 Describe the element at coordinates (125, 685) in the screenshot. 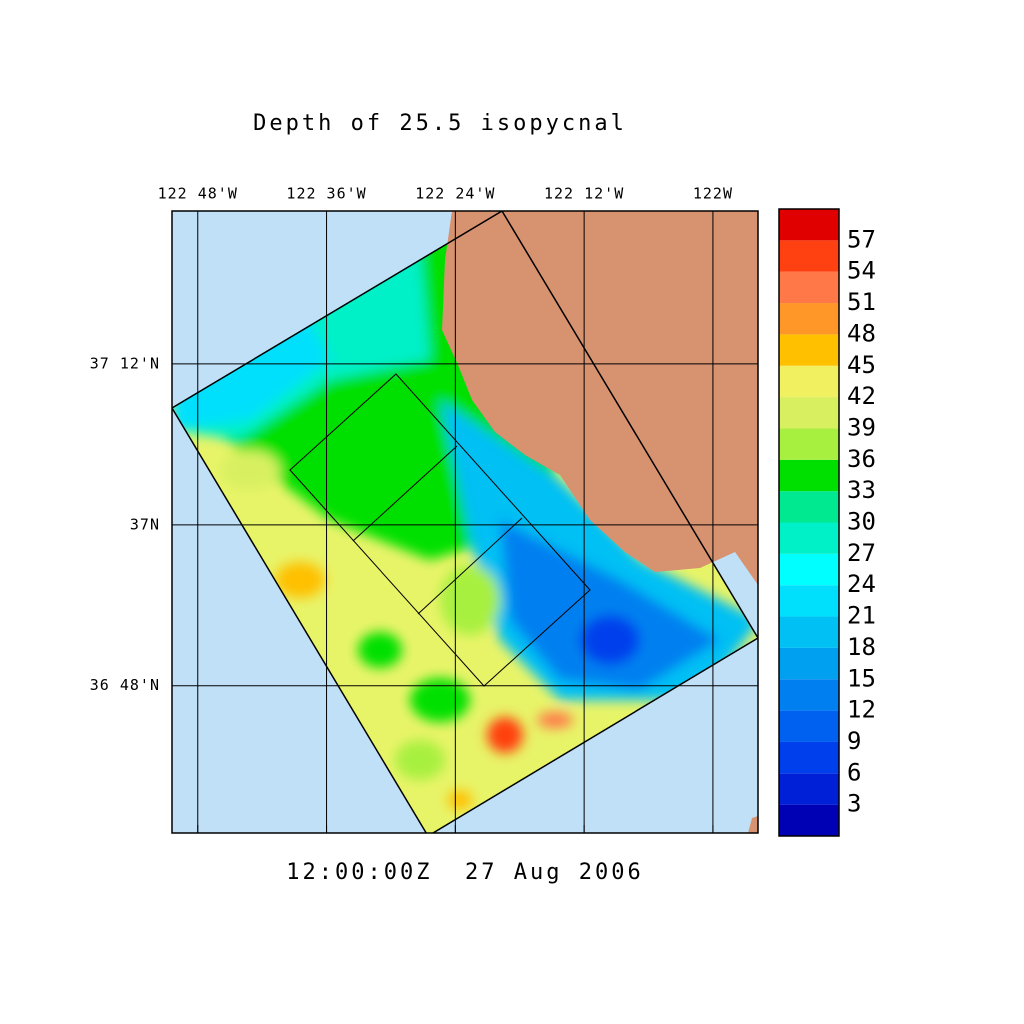

I see `y-tick-label: 36 48'N` at that location.